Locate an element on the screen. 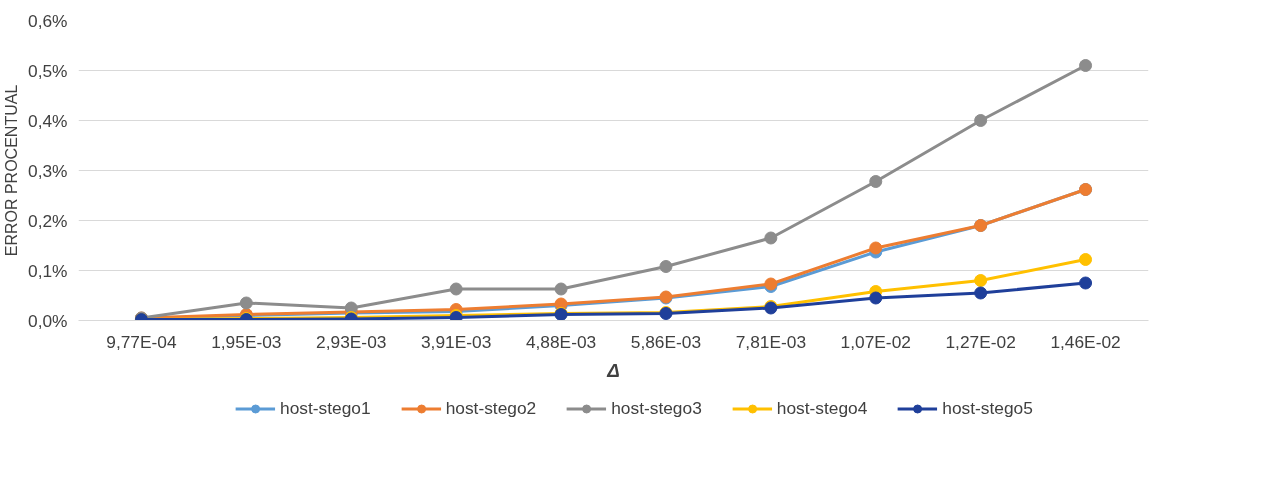  y-tick-label: 0,1% is located at coordinates (48, 270).